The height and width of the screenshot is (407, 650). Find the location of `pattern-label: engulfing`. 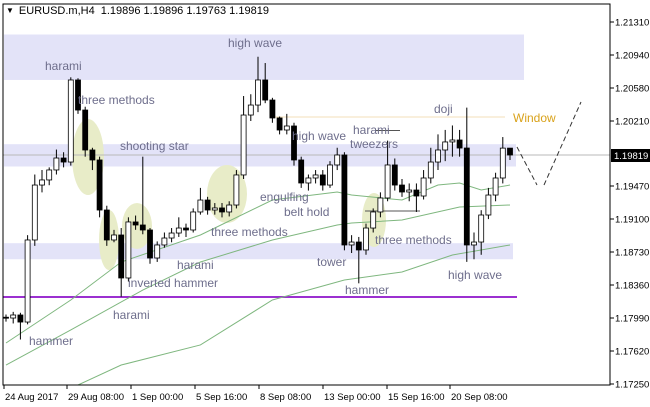

pattern-label: engulfing is located at coordinates (284, 197).